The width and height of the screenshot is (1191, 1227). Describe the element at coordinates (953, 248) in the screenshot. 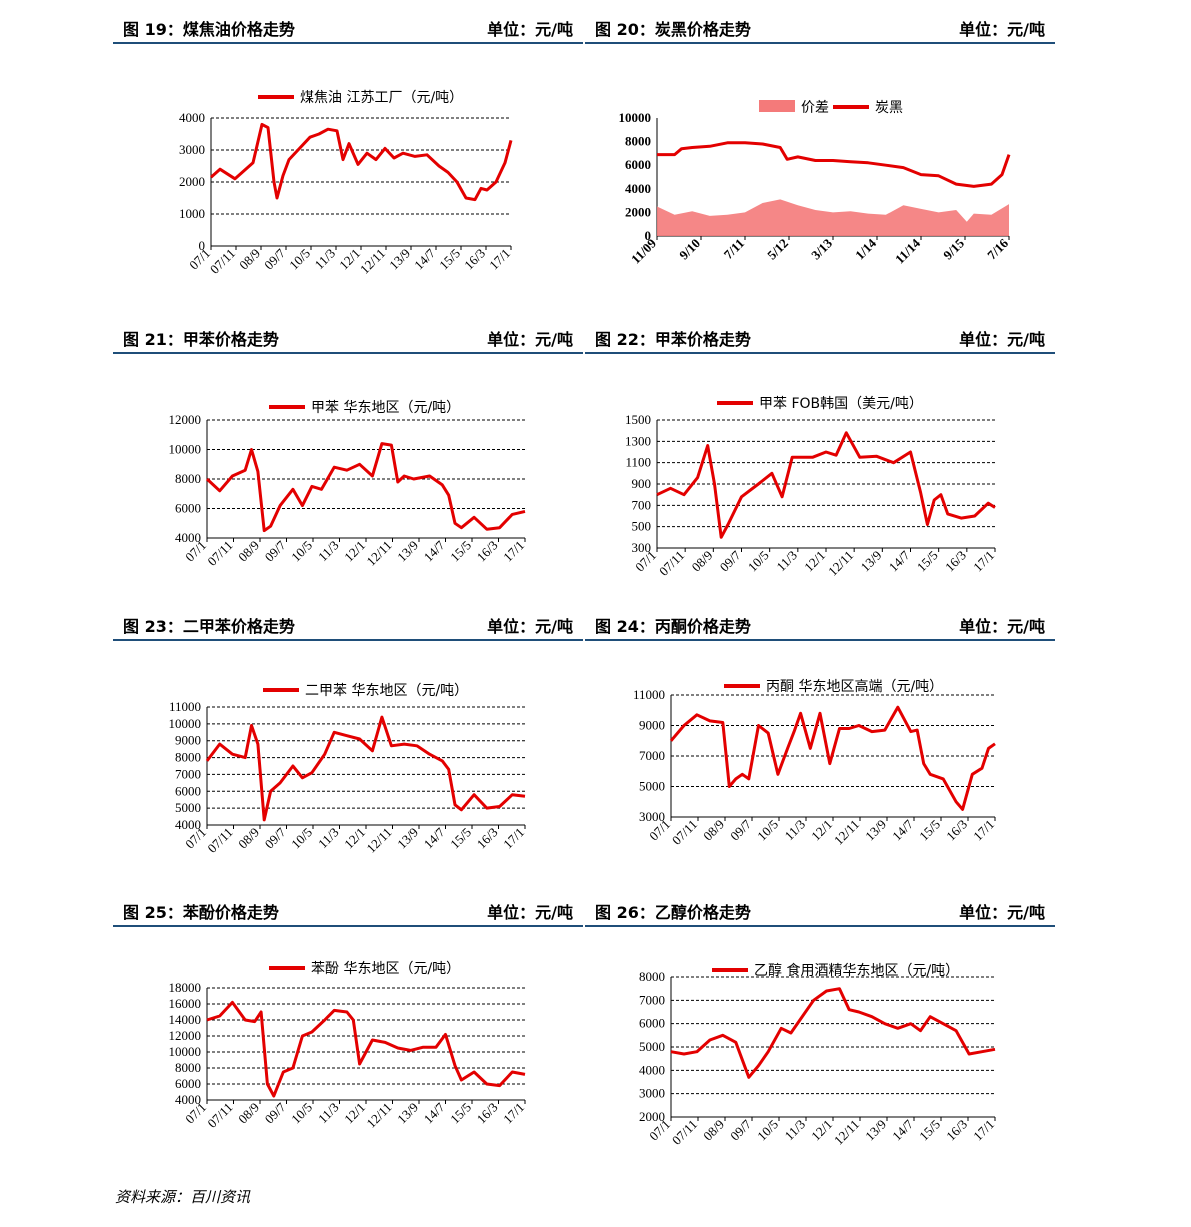

I see `x-tick-label: 9/15` at that location.